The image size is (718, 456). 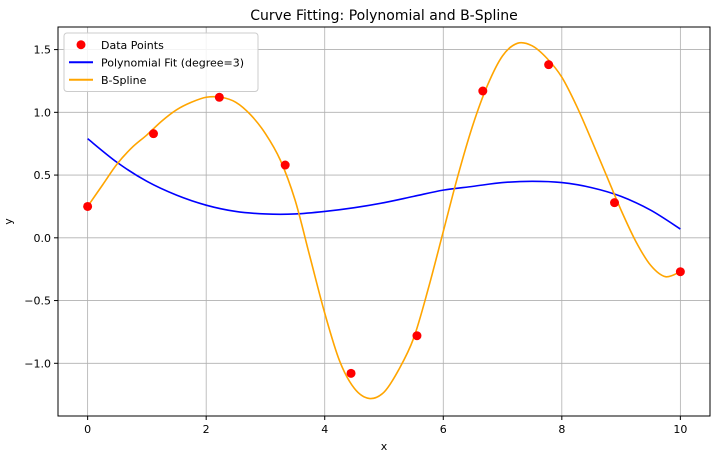 I want to click on x-tick-label: 0, so click(x=87, y=429).